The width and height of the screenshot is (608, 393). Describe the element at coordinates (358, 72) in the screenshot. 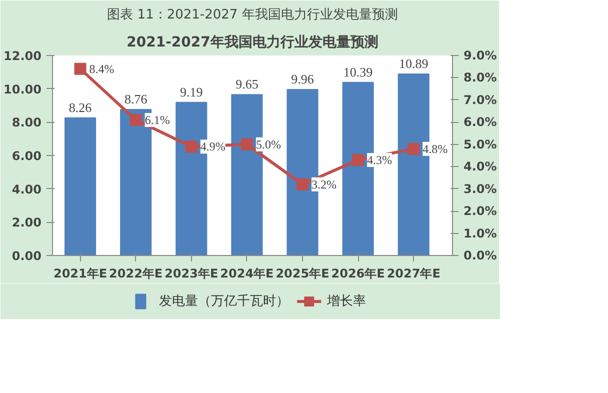

I see `data-label: 10.39` at that location.